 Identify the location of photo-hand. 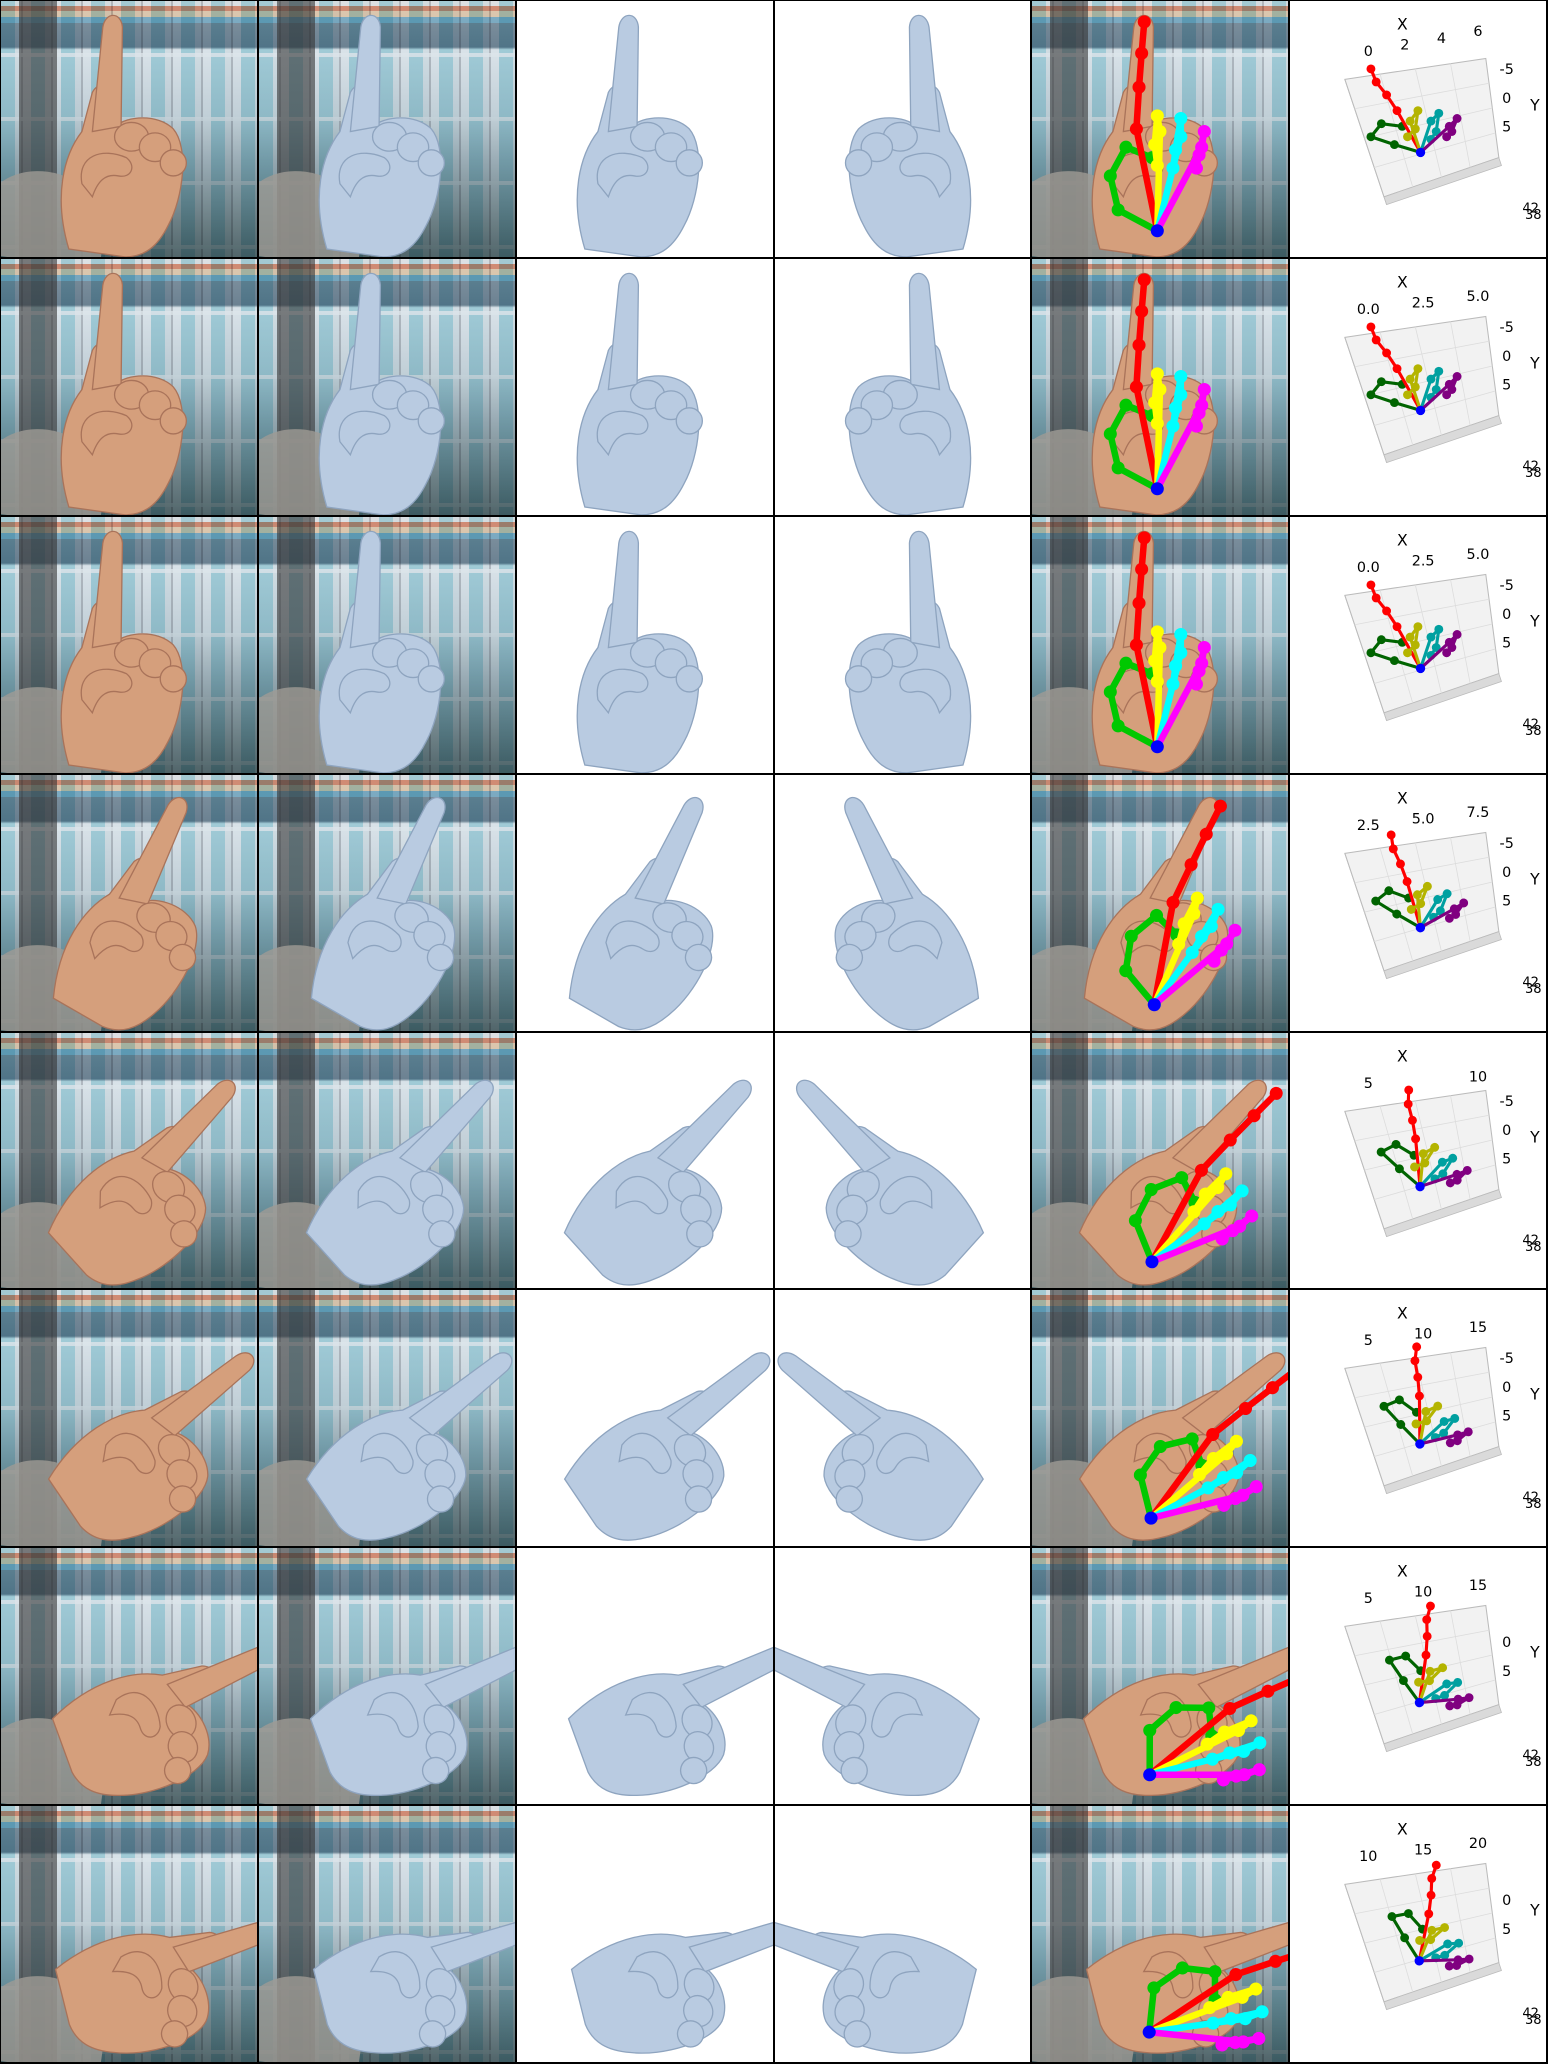
(151, 1447).